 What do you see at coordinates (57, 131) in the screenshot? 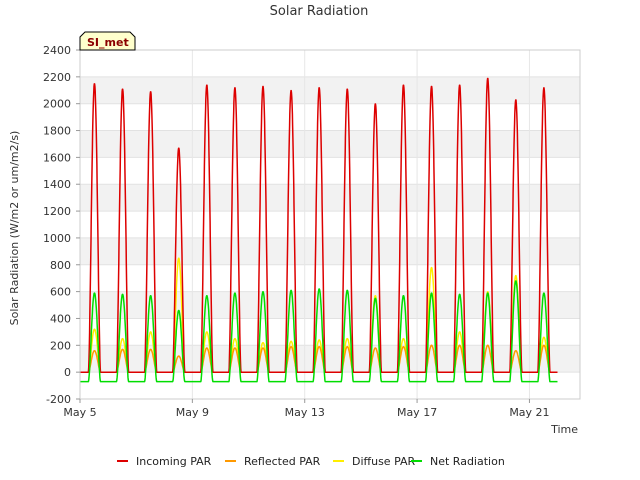
I see `y-tick-label: 1800` at bounding box center [57, 131].